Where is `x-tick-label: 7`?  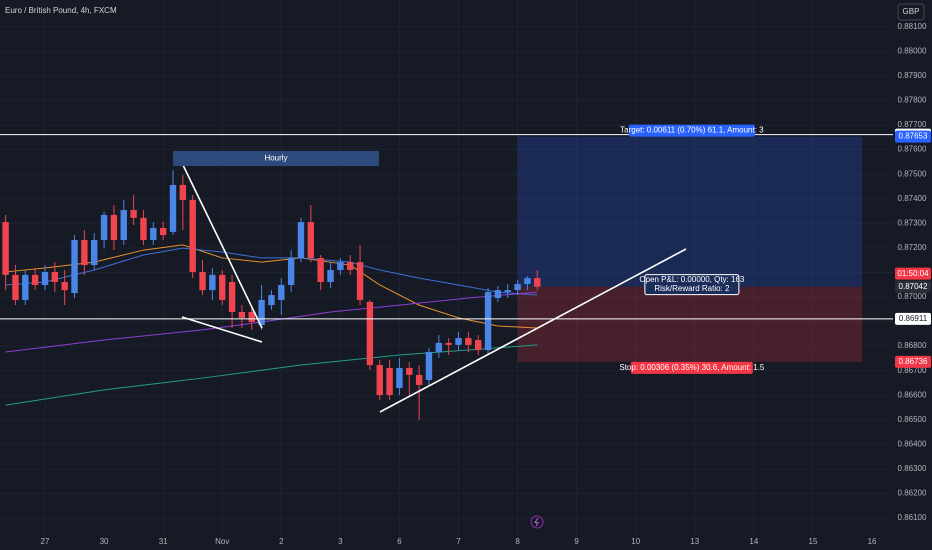 x-tick-label: 7 is located at coordinates (458, 541).